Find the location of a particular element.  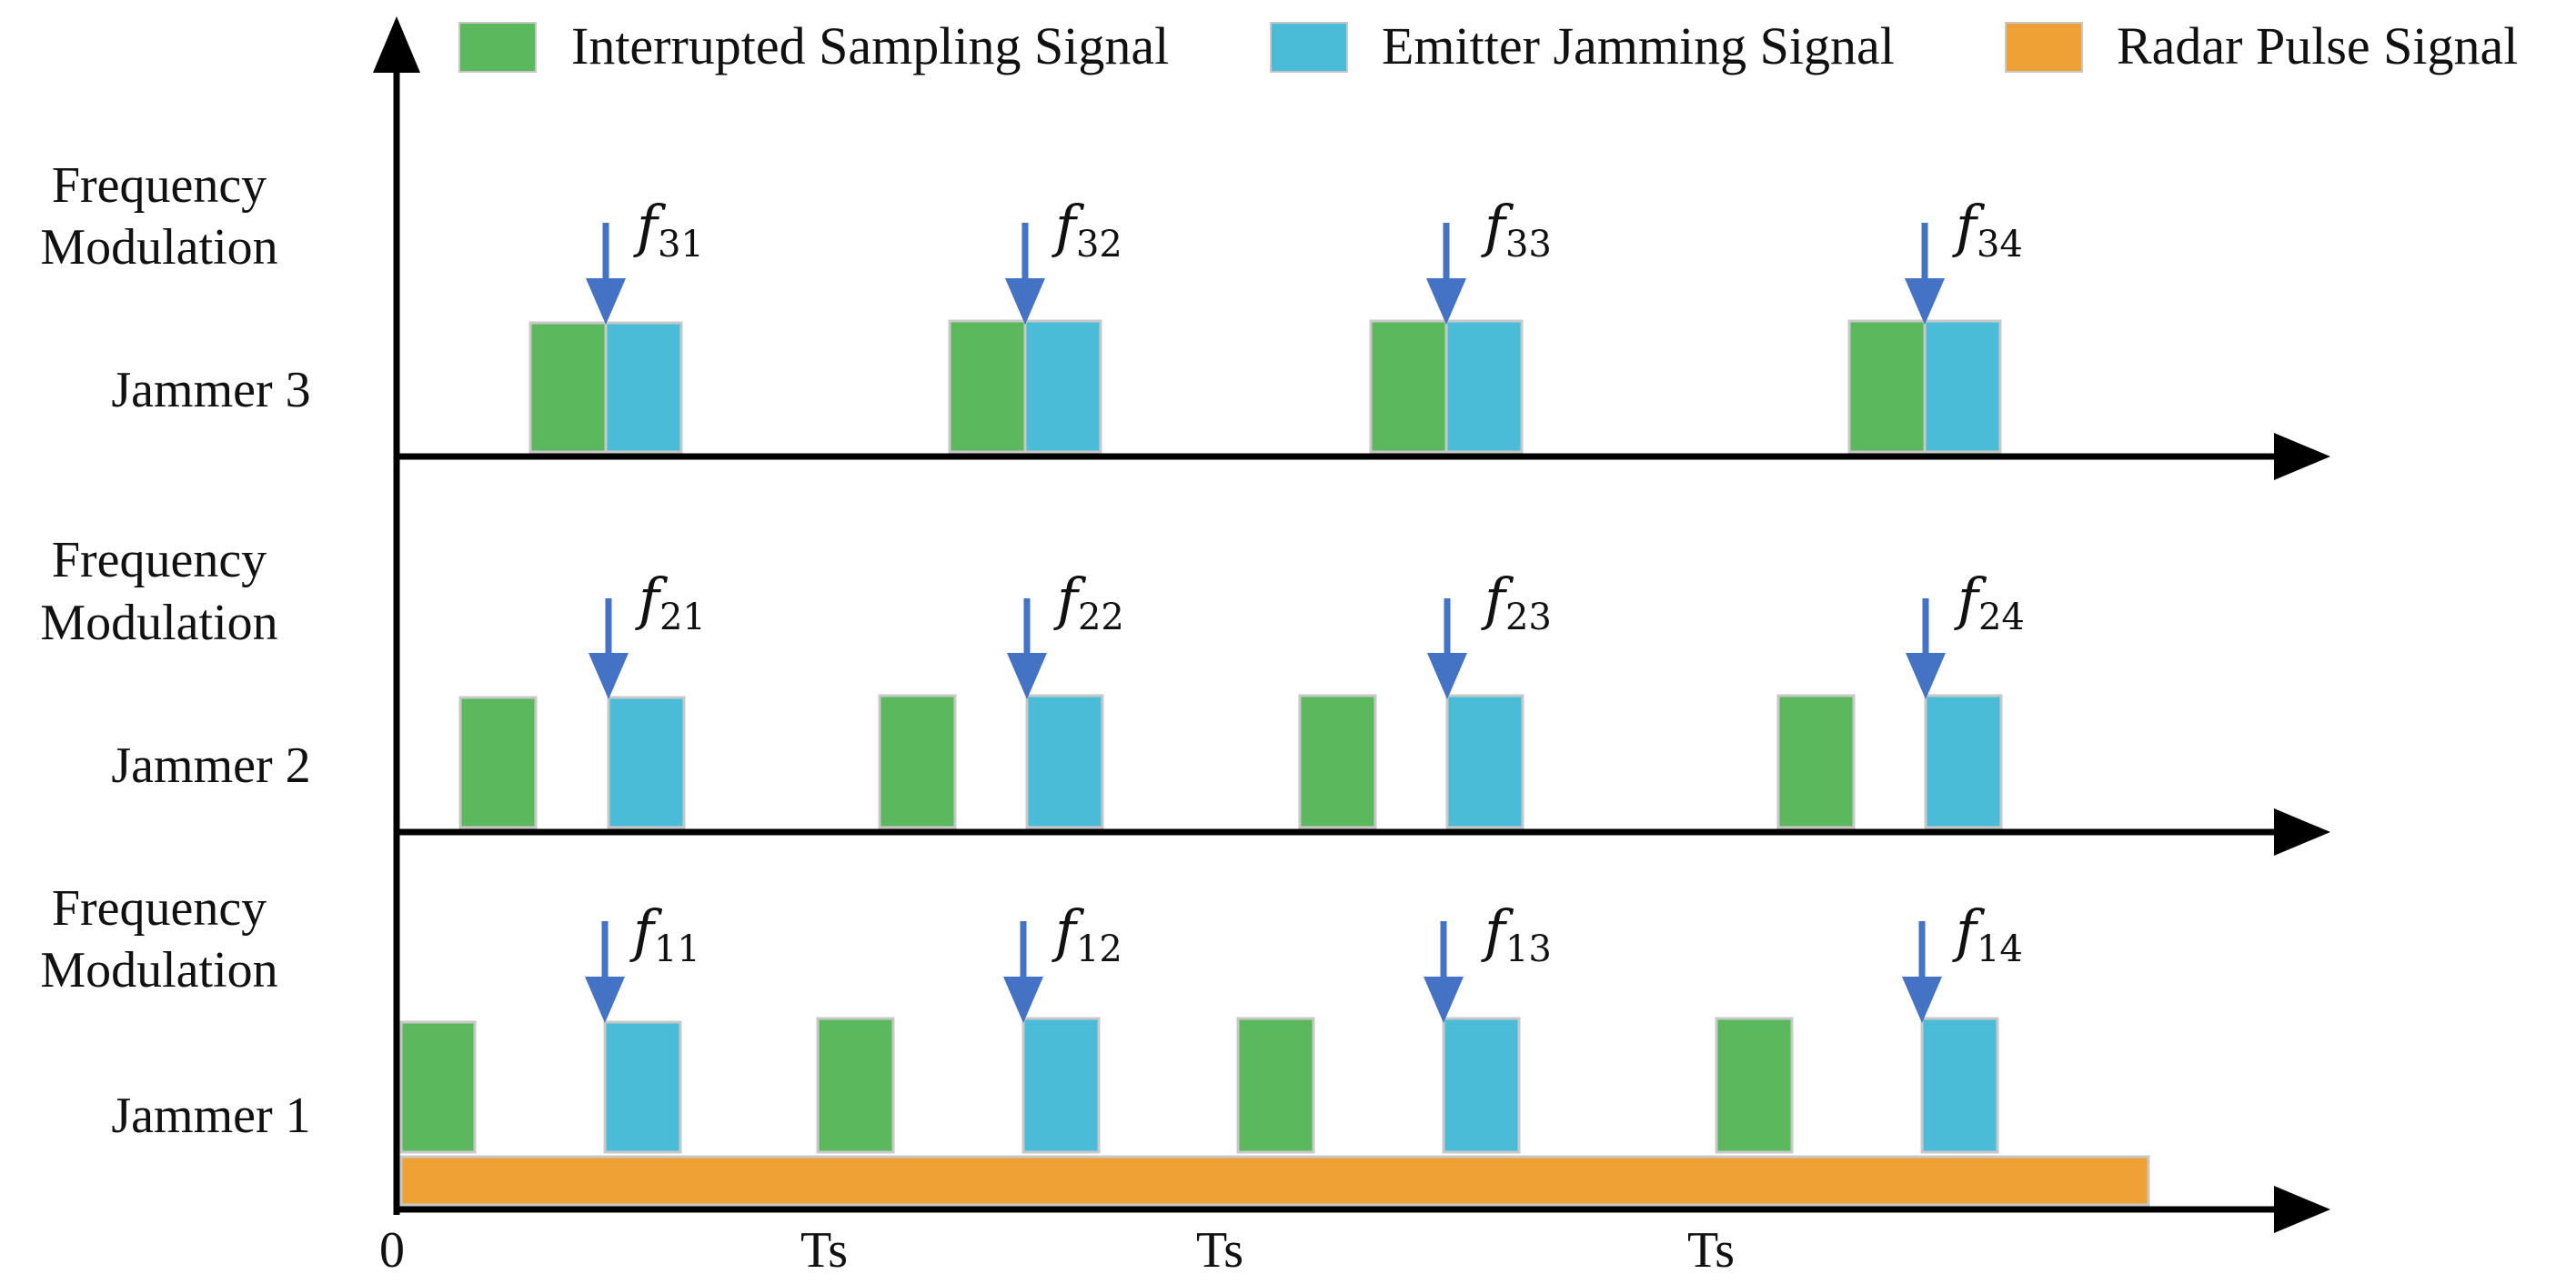

frequency-label: f24 is located at coordinates (1989, 602).